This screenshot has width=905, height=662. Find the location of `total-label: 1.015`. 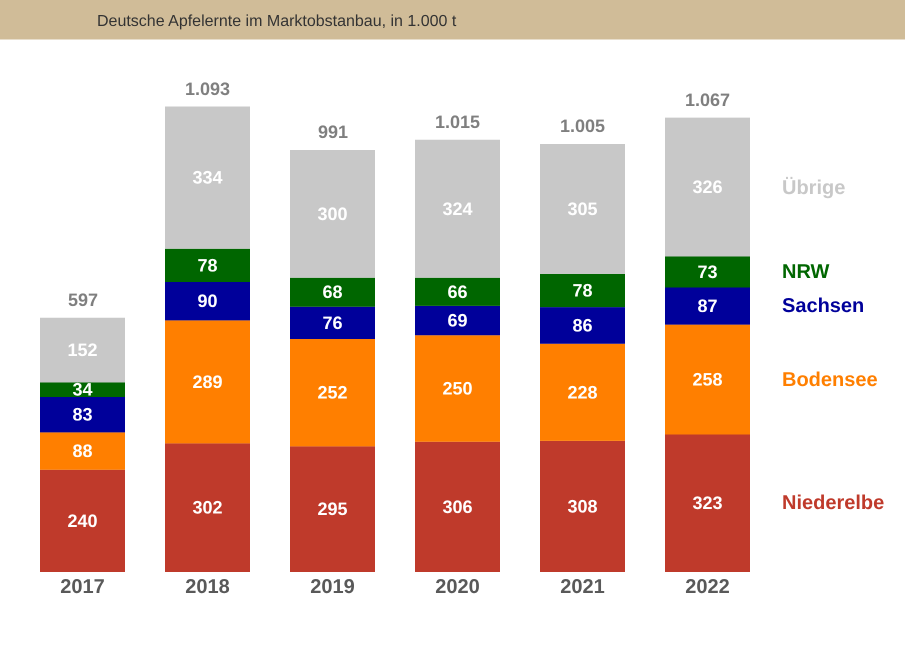

total-label: 1.015 is located at coordinates (457, 122).